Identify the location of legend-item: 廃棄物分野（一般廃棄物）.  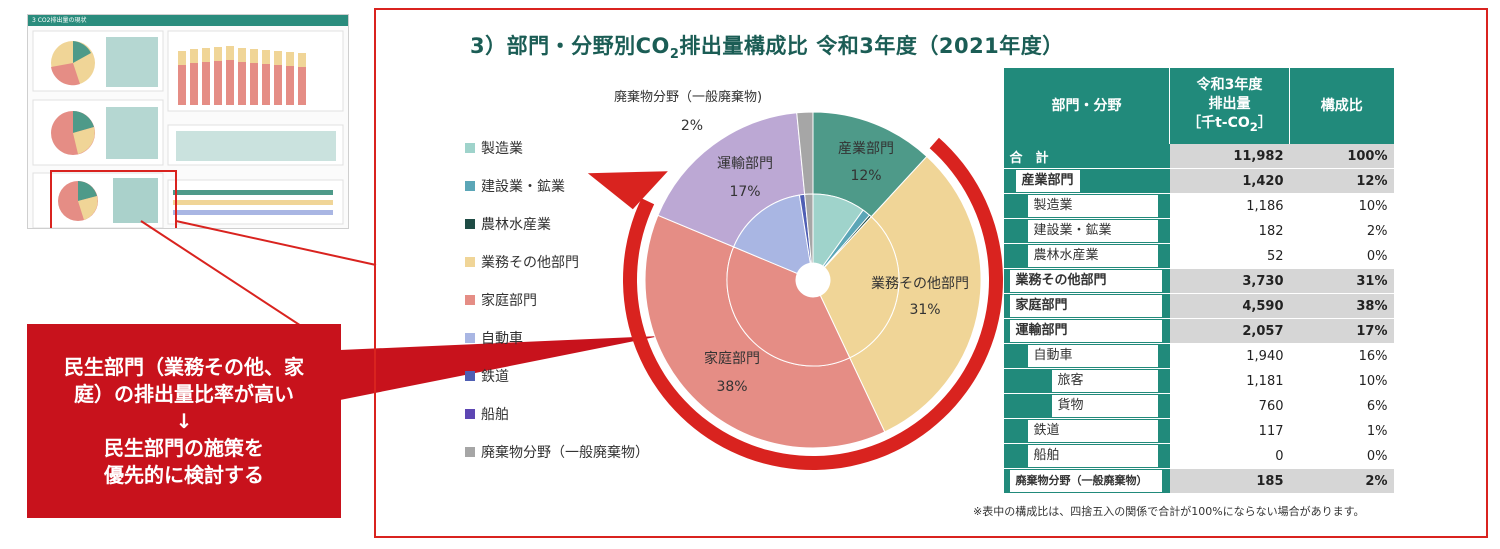
(557, 452).